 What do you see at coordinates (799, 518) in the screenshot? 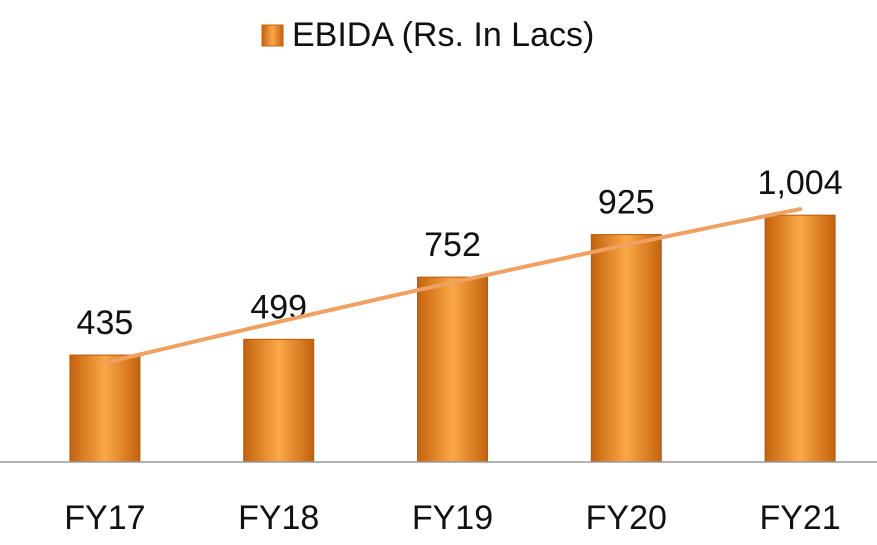
I see `x-tick-label: FY21` at bounding box center [799, 518].